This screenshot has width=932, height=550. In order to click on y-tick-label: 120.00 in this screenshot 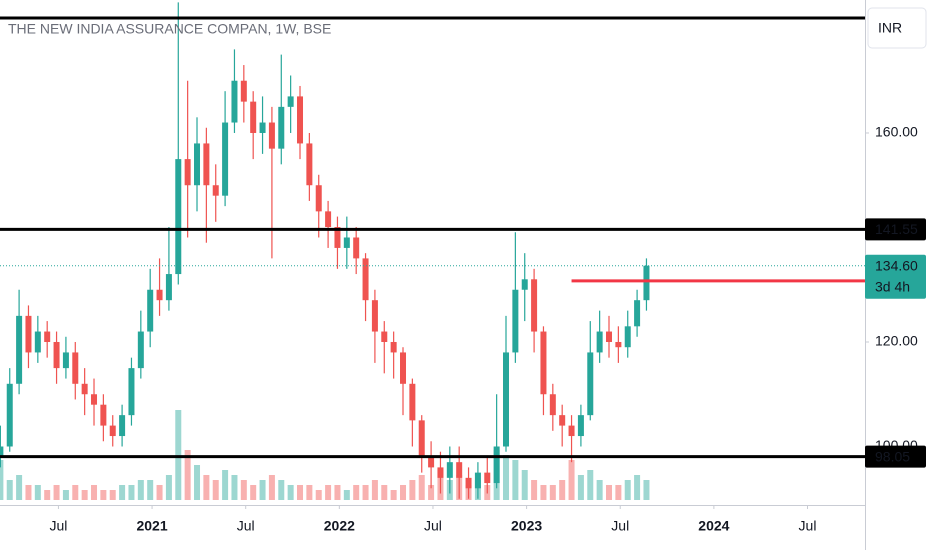, I will do `click(896, 341)`.